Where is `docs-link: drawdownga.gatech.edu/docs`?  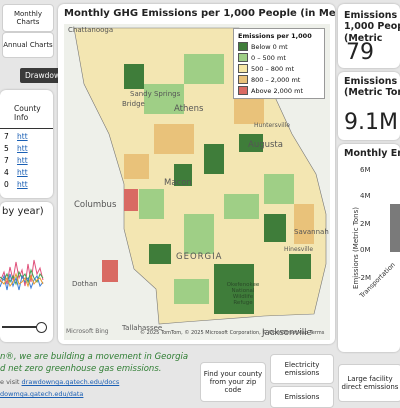 docs-link: drawdownga.gatech.edu/docs is located at coordinates (70, 382).